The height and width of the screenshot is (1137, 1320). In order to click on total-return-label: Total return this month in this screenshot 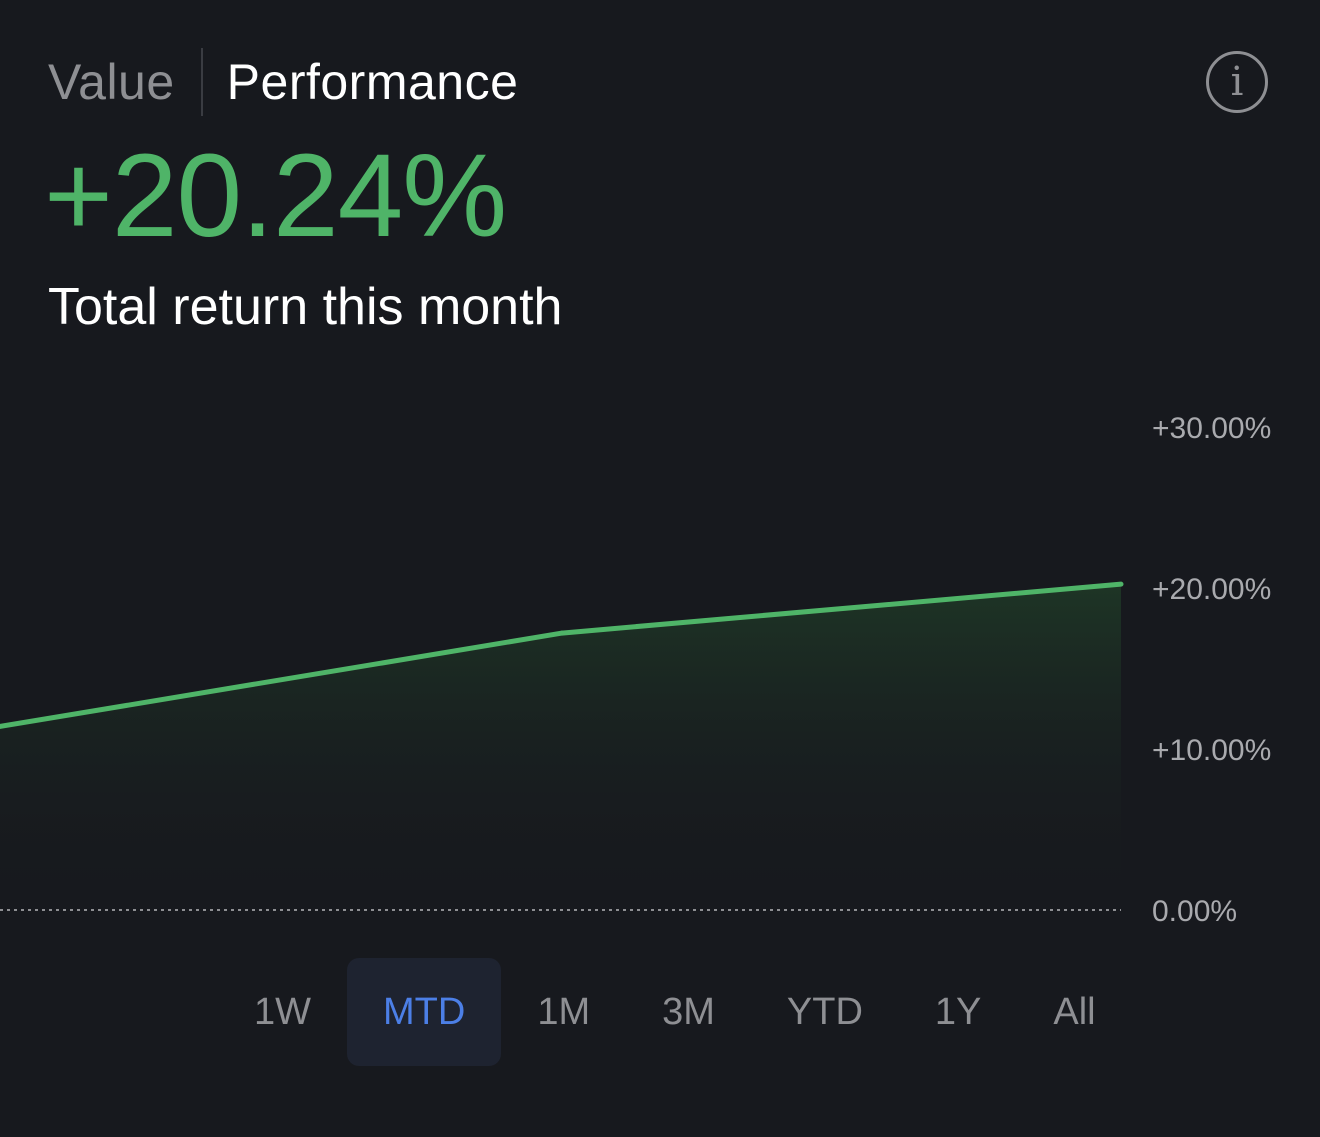, I will do `click(305, 307)`.